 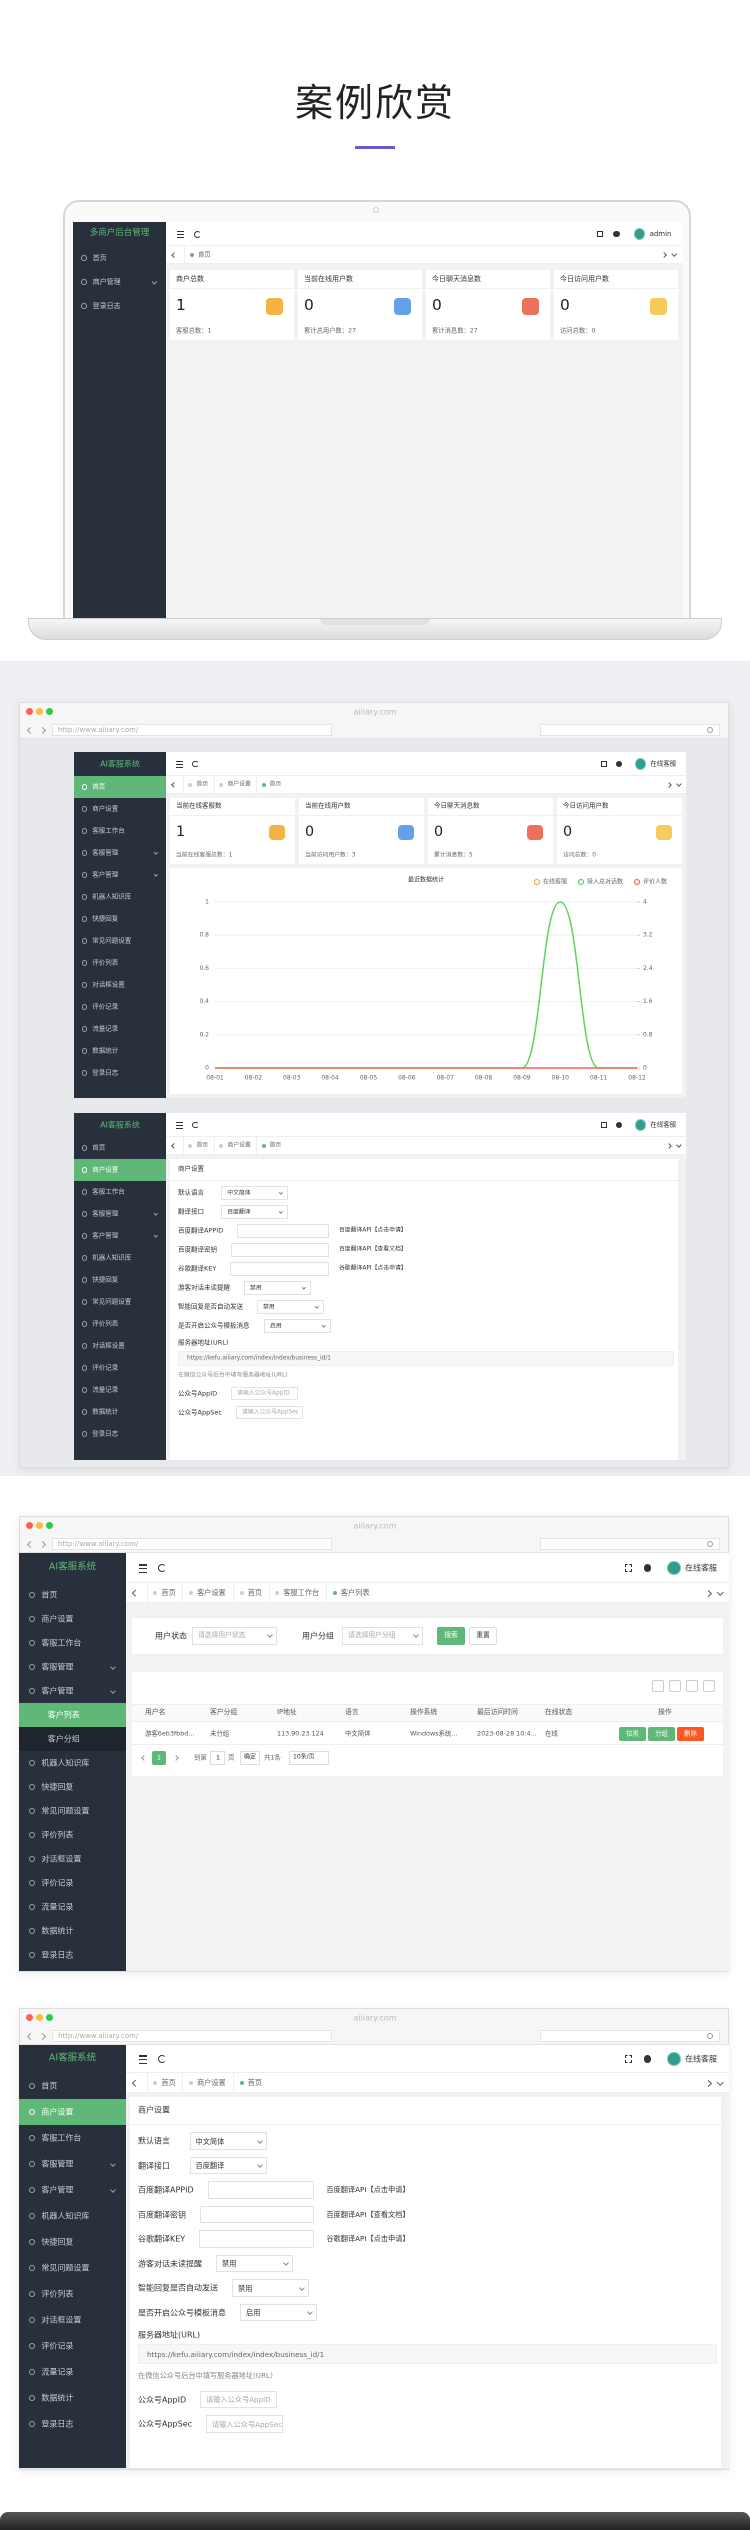 What do you see at coordinates (119, 282) in the screenshot?
I see `menu-item: 商户管理` at bounding box center [119, 282].